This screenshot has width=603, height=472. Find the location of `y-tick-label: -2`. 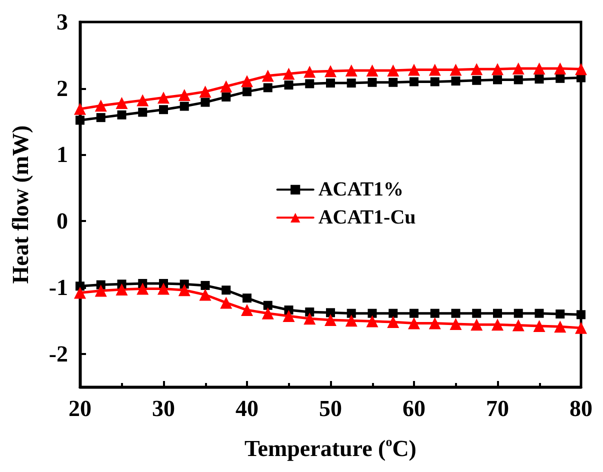

y-tick-label: -2 is located at coordinates (58, 353).